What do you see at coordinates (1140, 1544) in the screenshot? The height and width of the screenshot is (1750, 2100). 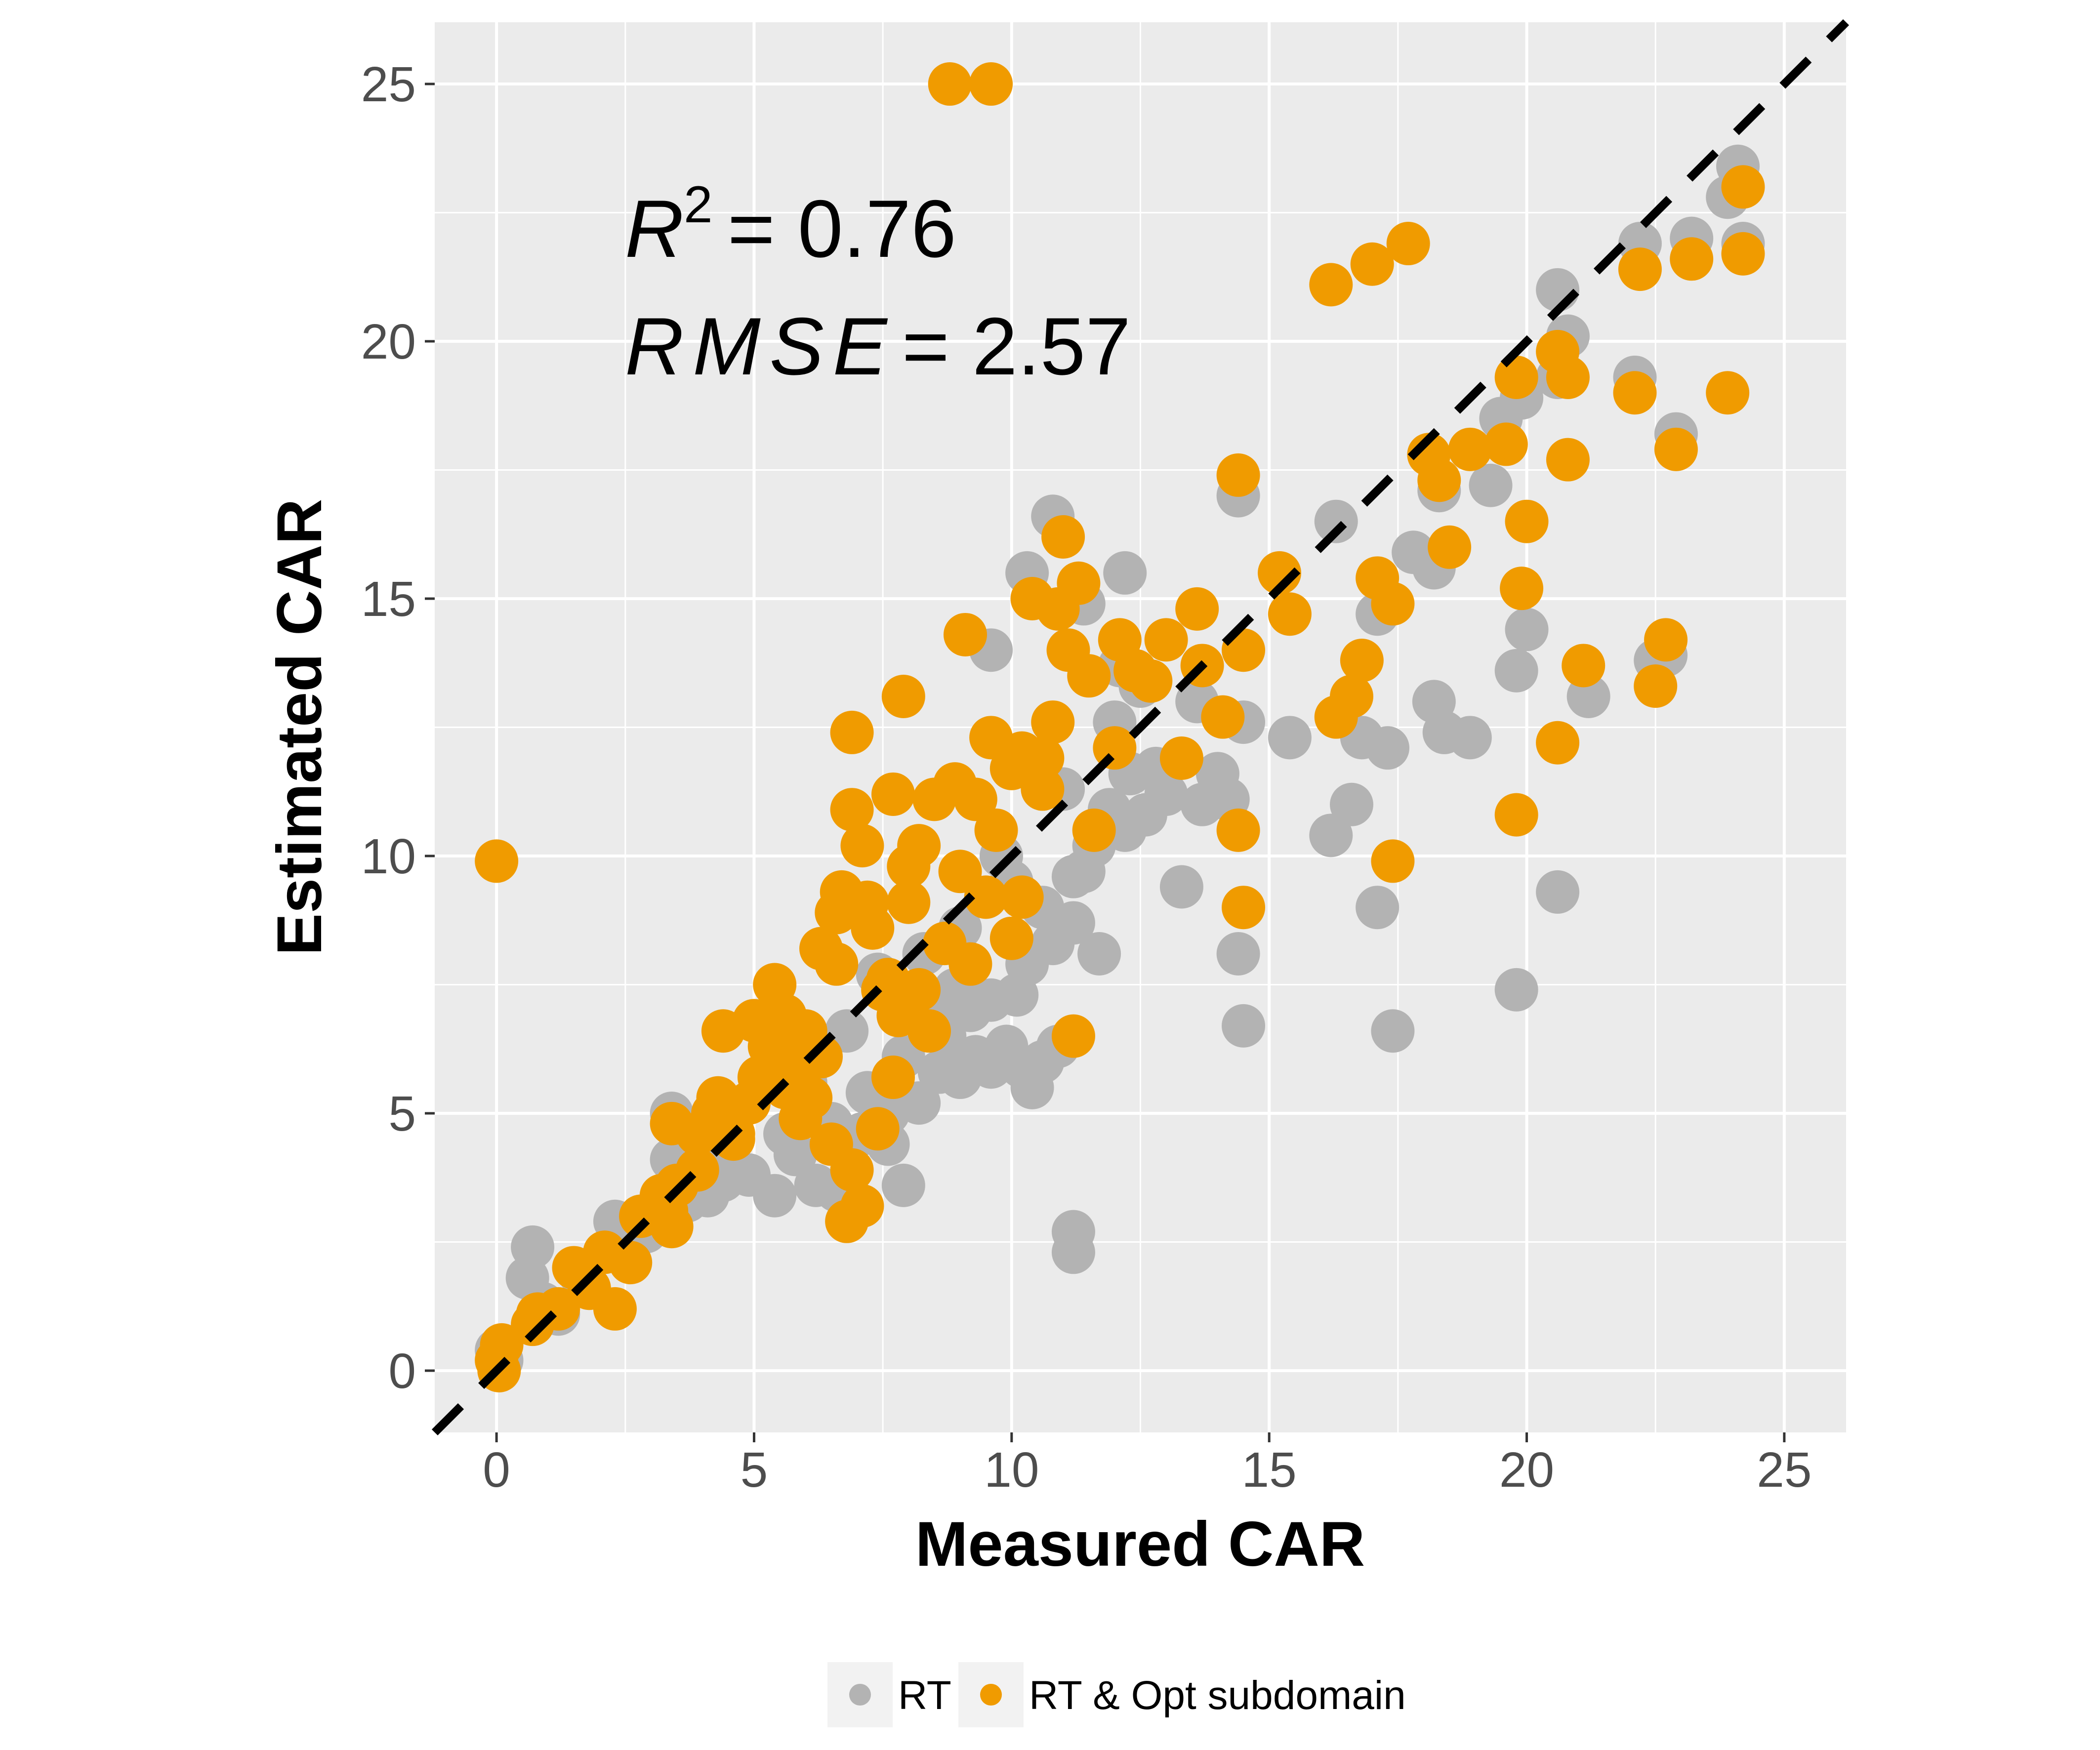 I see `x-axis-title: Measured CAR` at bounding box center [1140, 1544].